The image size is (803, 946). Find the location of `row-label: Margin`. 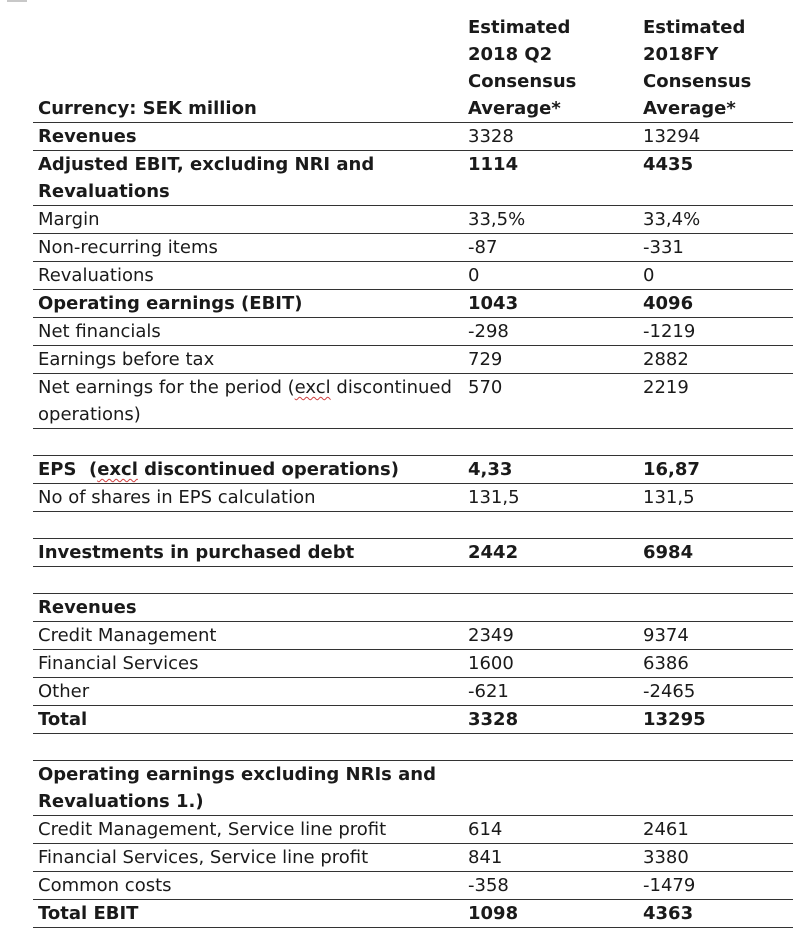

row-label: Margin is located at coordinates (248, 219).